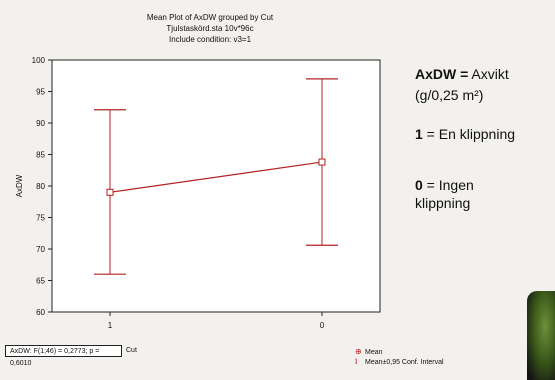 This screenshot has height=380, width=555. I want to click on legend-ci: Ⲓ Mean±0,95 Conf. Interval, so click(399, 362).